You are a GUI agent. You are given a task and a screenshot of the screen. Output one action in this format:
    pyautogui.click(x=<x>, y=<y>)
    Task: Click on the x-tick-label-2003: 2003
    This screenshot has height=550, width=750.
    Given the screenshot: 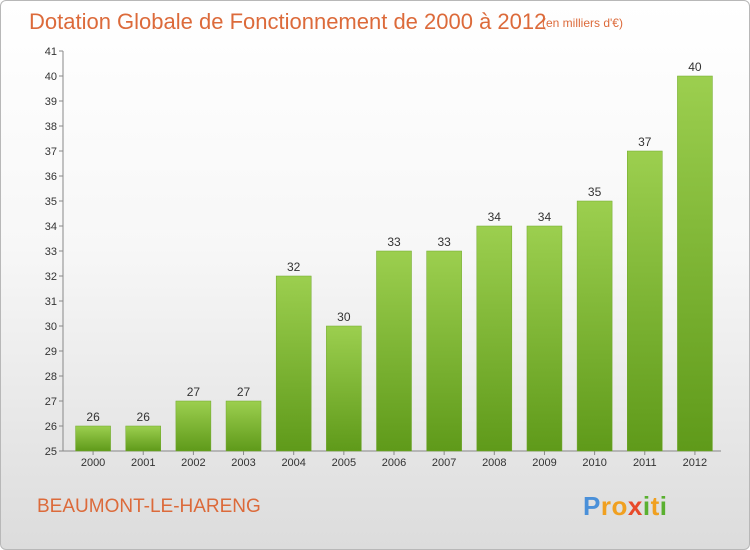 What is the action you would take?
    pyautogui.click(x=243, y=463)
    